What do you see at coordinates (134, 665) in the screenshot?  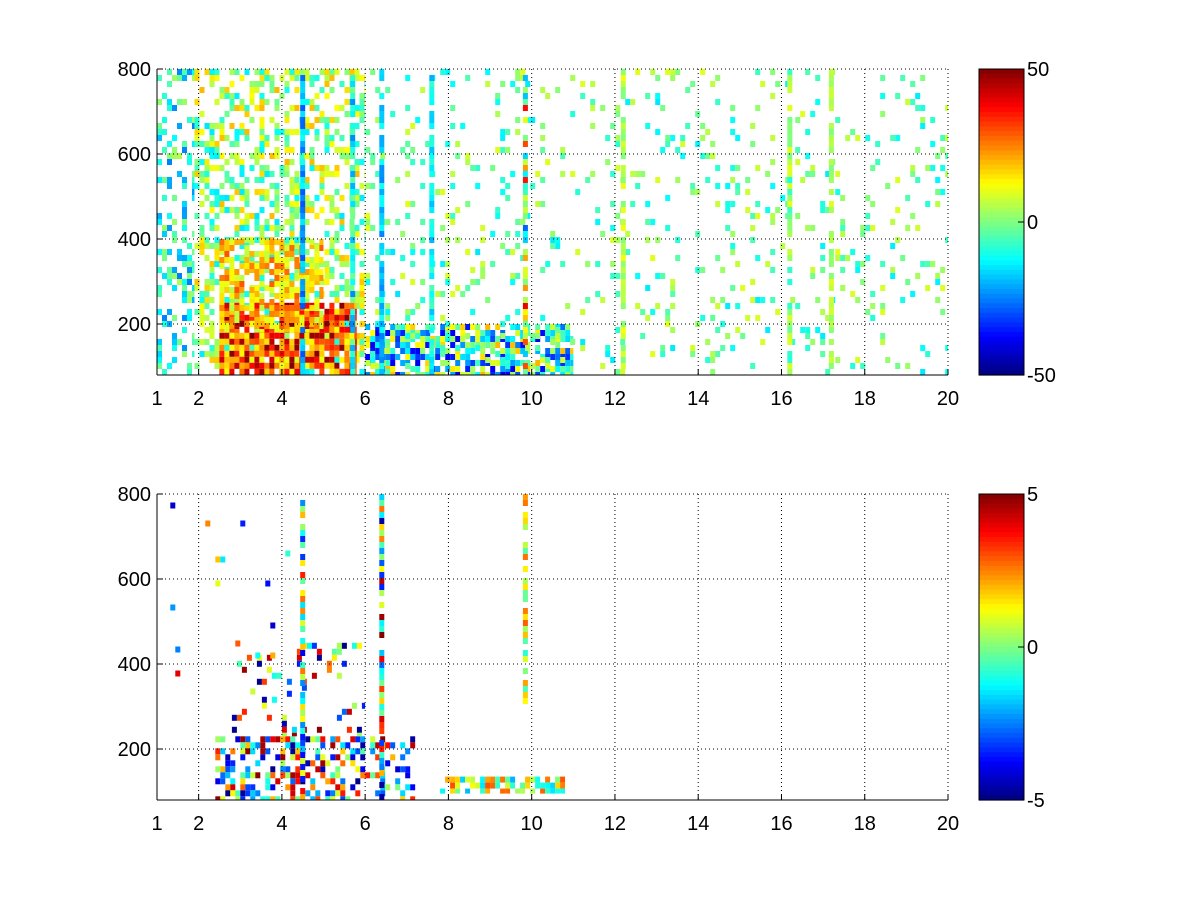 I see `y-tick-label: 400` at bounding box center [134, 665].